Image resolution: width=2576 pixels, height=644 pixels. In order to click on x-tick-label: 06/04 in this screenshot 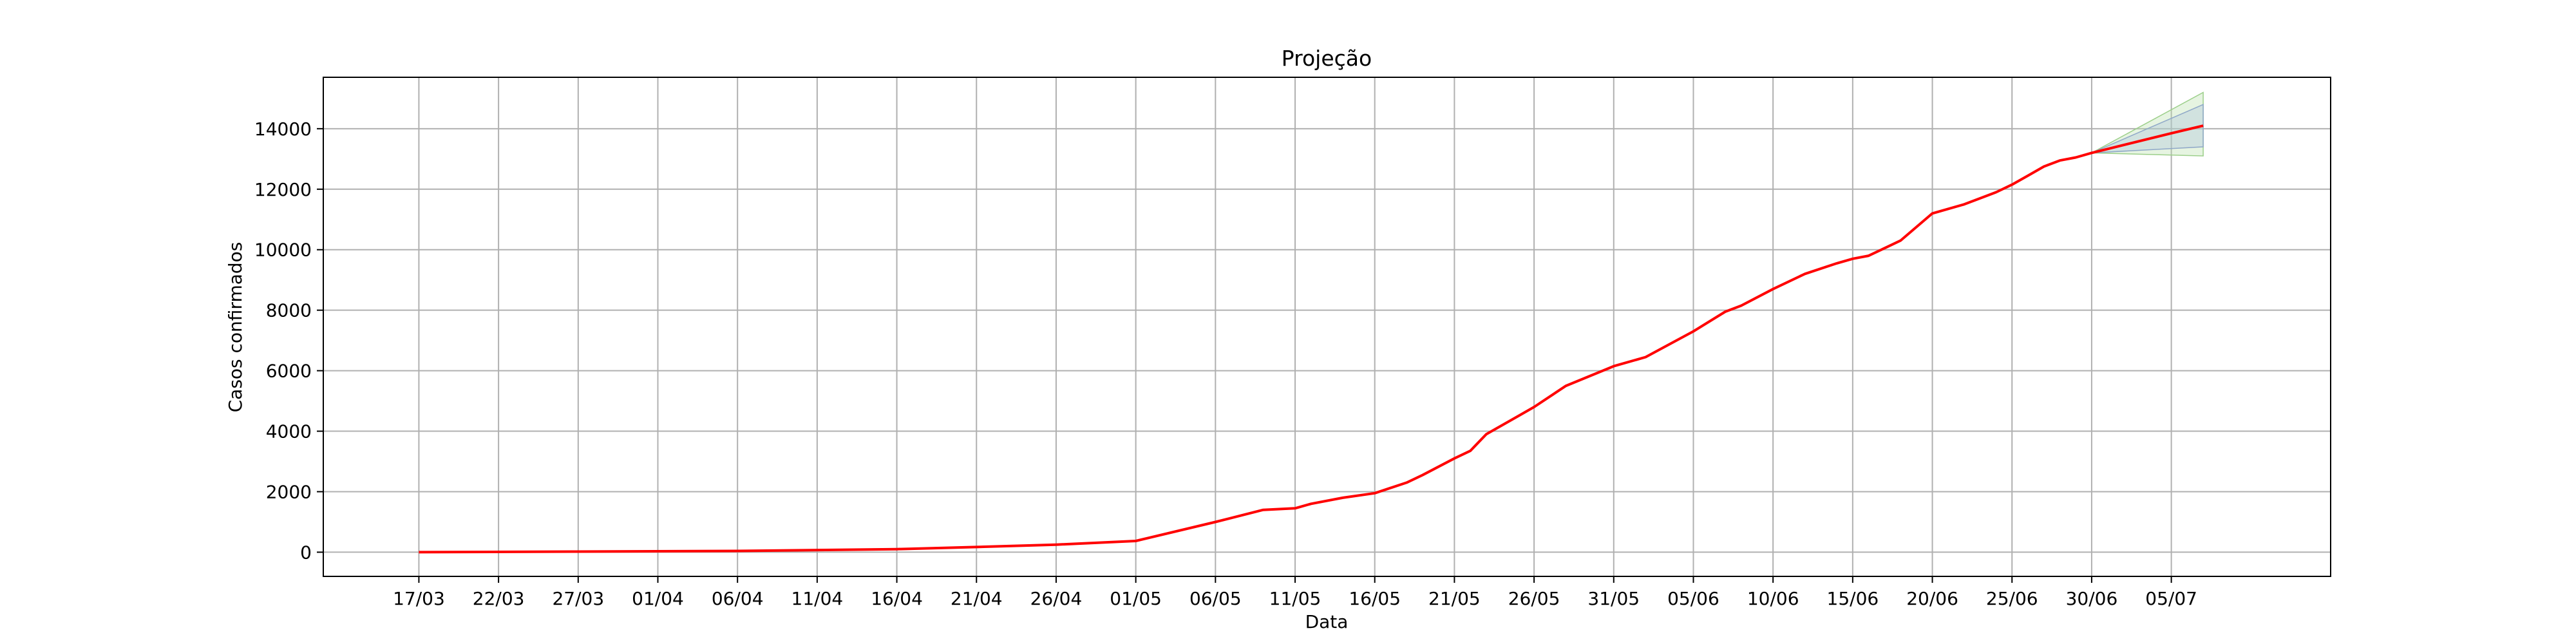, I will do `click(738, 598)`.